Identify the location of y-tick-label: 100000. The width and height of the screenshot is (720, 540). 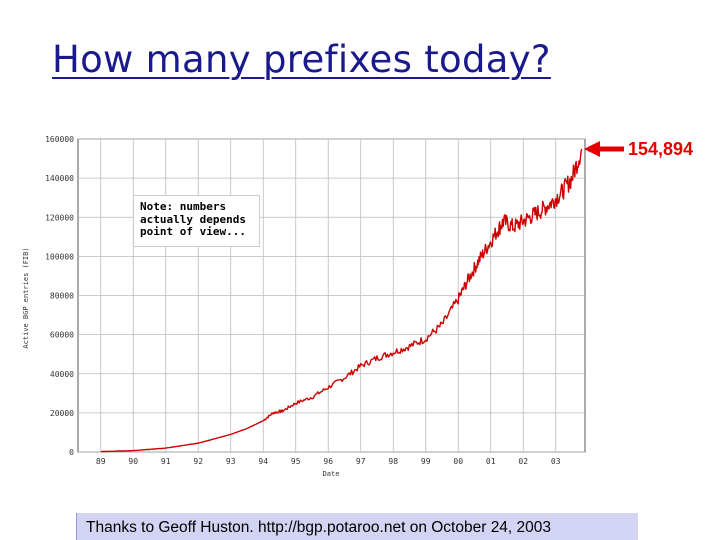
(59, 256).